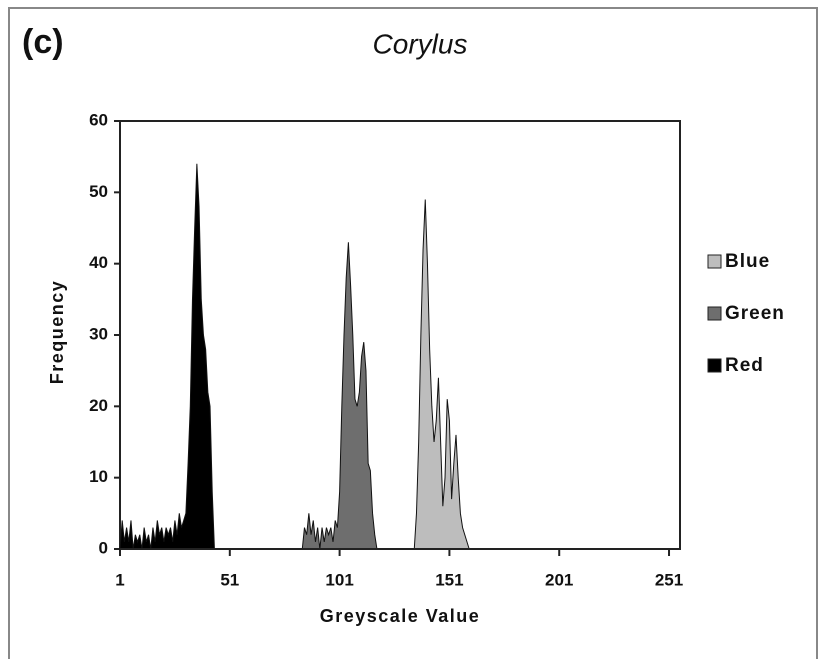 Image resolution: width=826 pixels, height=659 pixels. What do you see at coordinates (103, 547) in the screenshot?
I see `y-tick-label: 0` at bounding box center [103, 547].